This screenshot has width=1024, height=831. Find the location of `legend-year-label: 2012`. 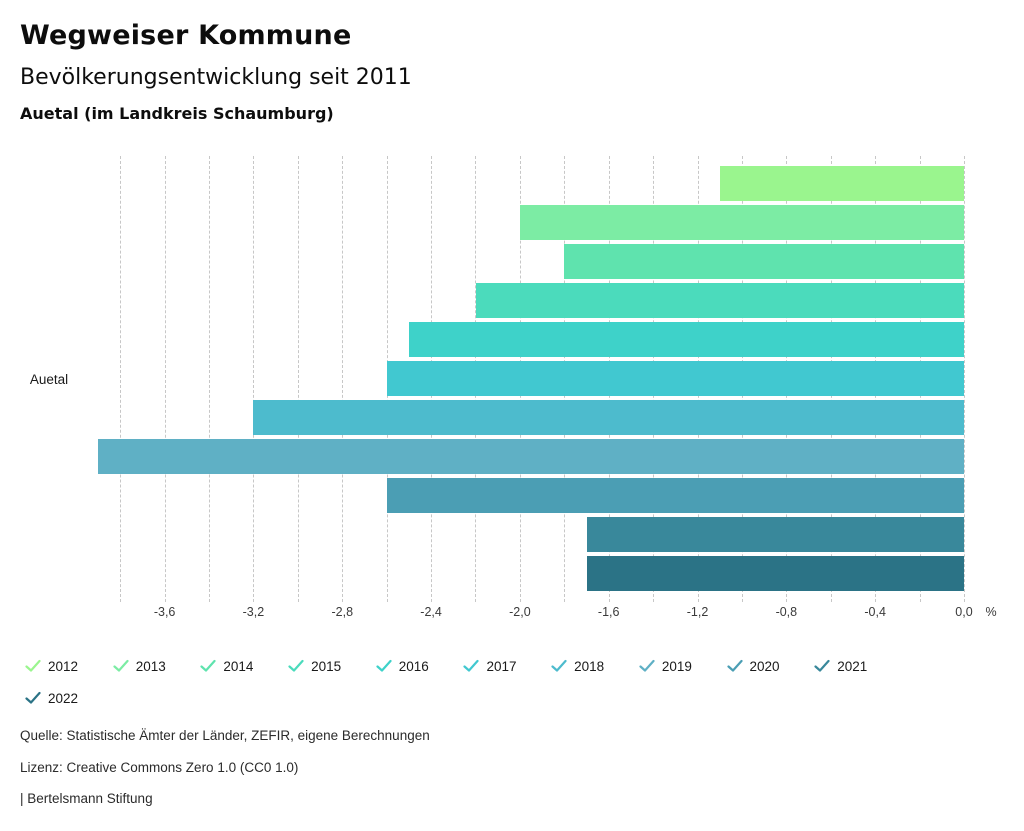

legend-year-label: 2012 is located at coordinates (63, 666).